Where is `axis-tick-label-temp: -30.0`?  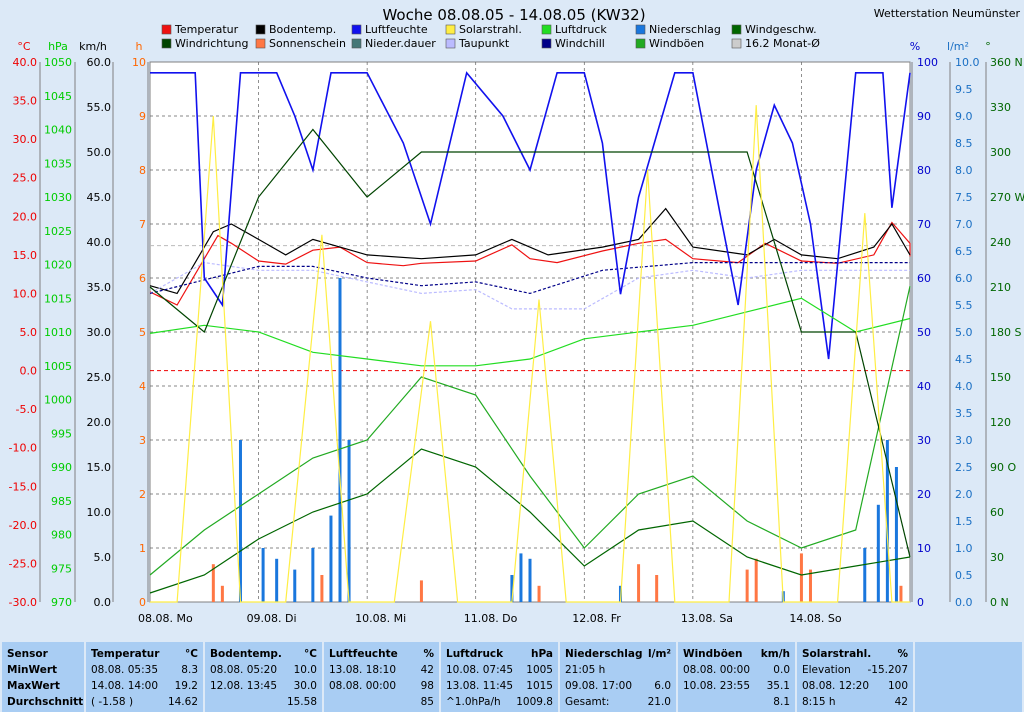 axis-tick-label-temp: -30.0 is located at coordinates (23, 602).